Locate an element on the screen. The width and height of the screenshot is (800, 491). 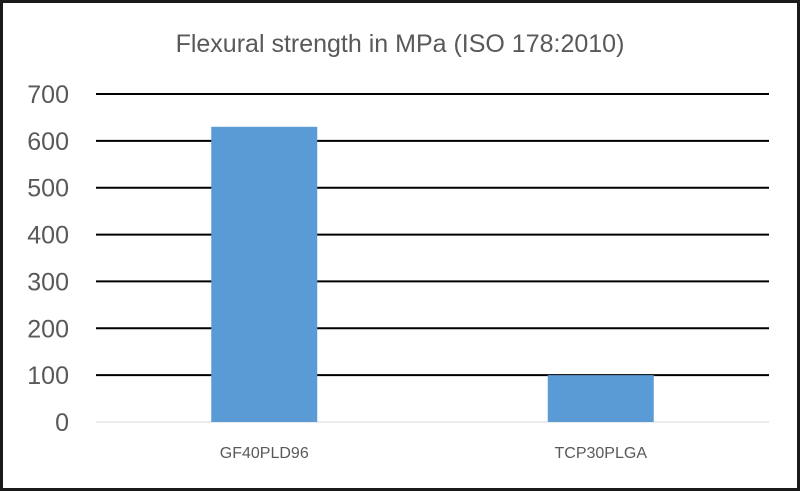
category-label: GF40PLD96 is located at coordinates (264, 453).